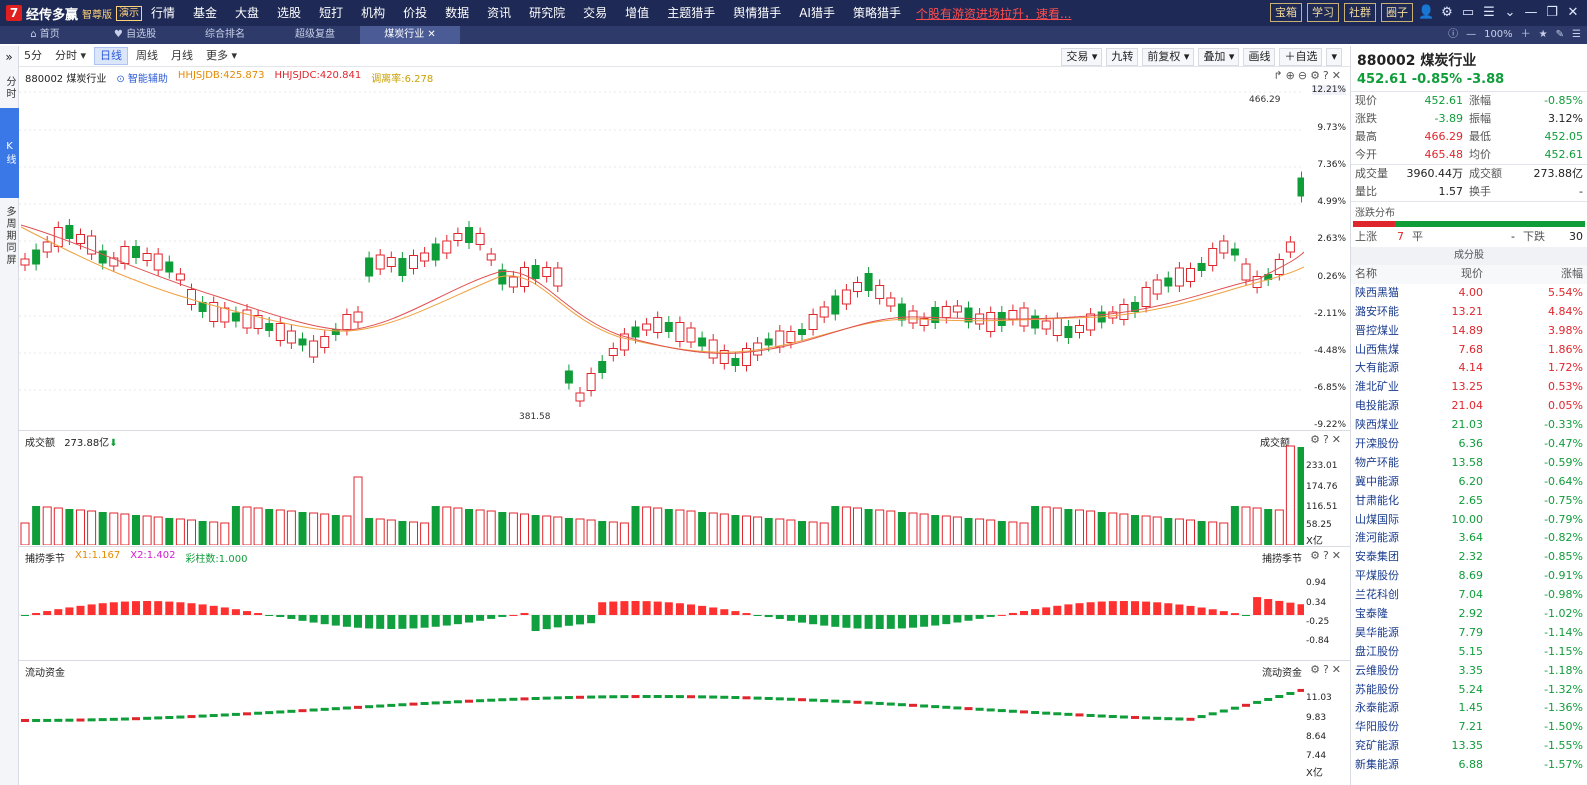 This screenshot has width=1587, height=785. I want to click on more-dropdown: ▾, so click(1334, 57).